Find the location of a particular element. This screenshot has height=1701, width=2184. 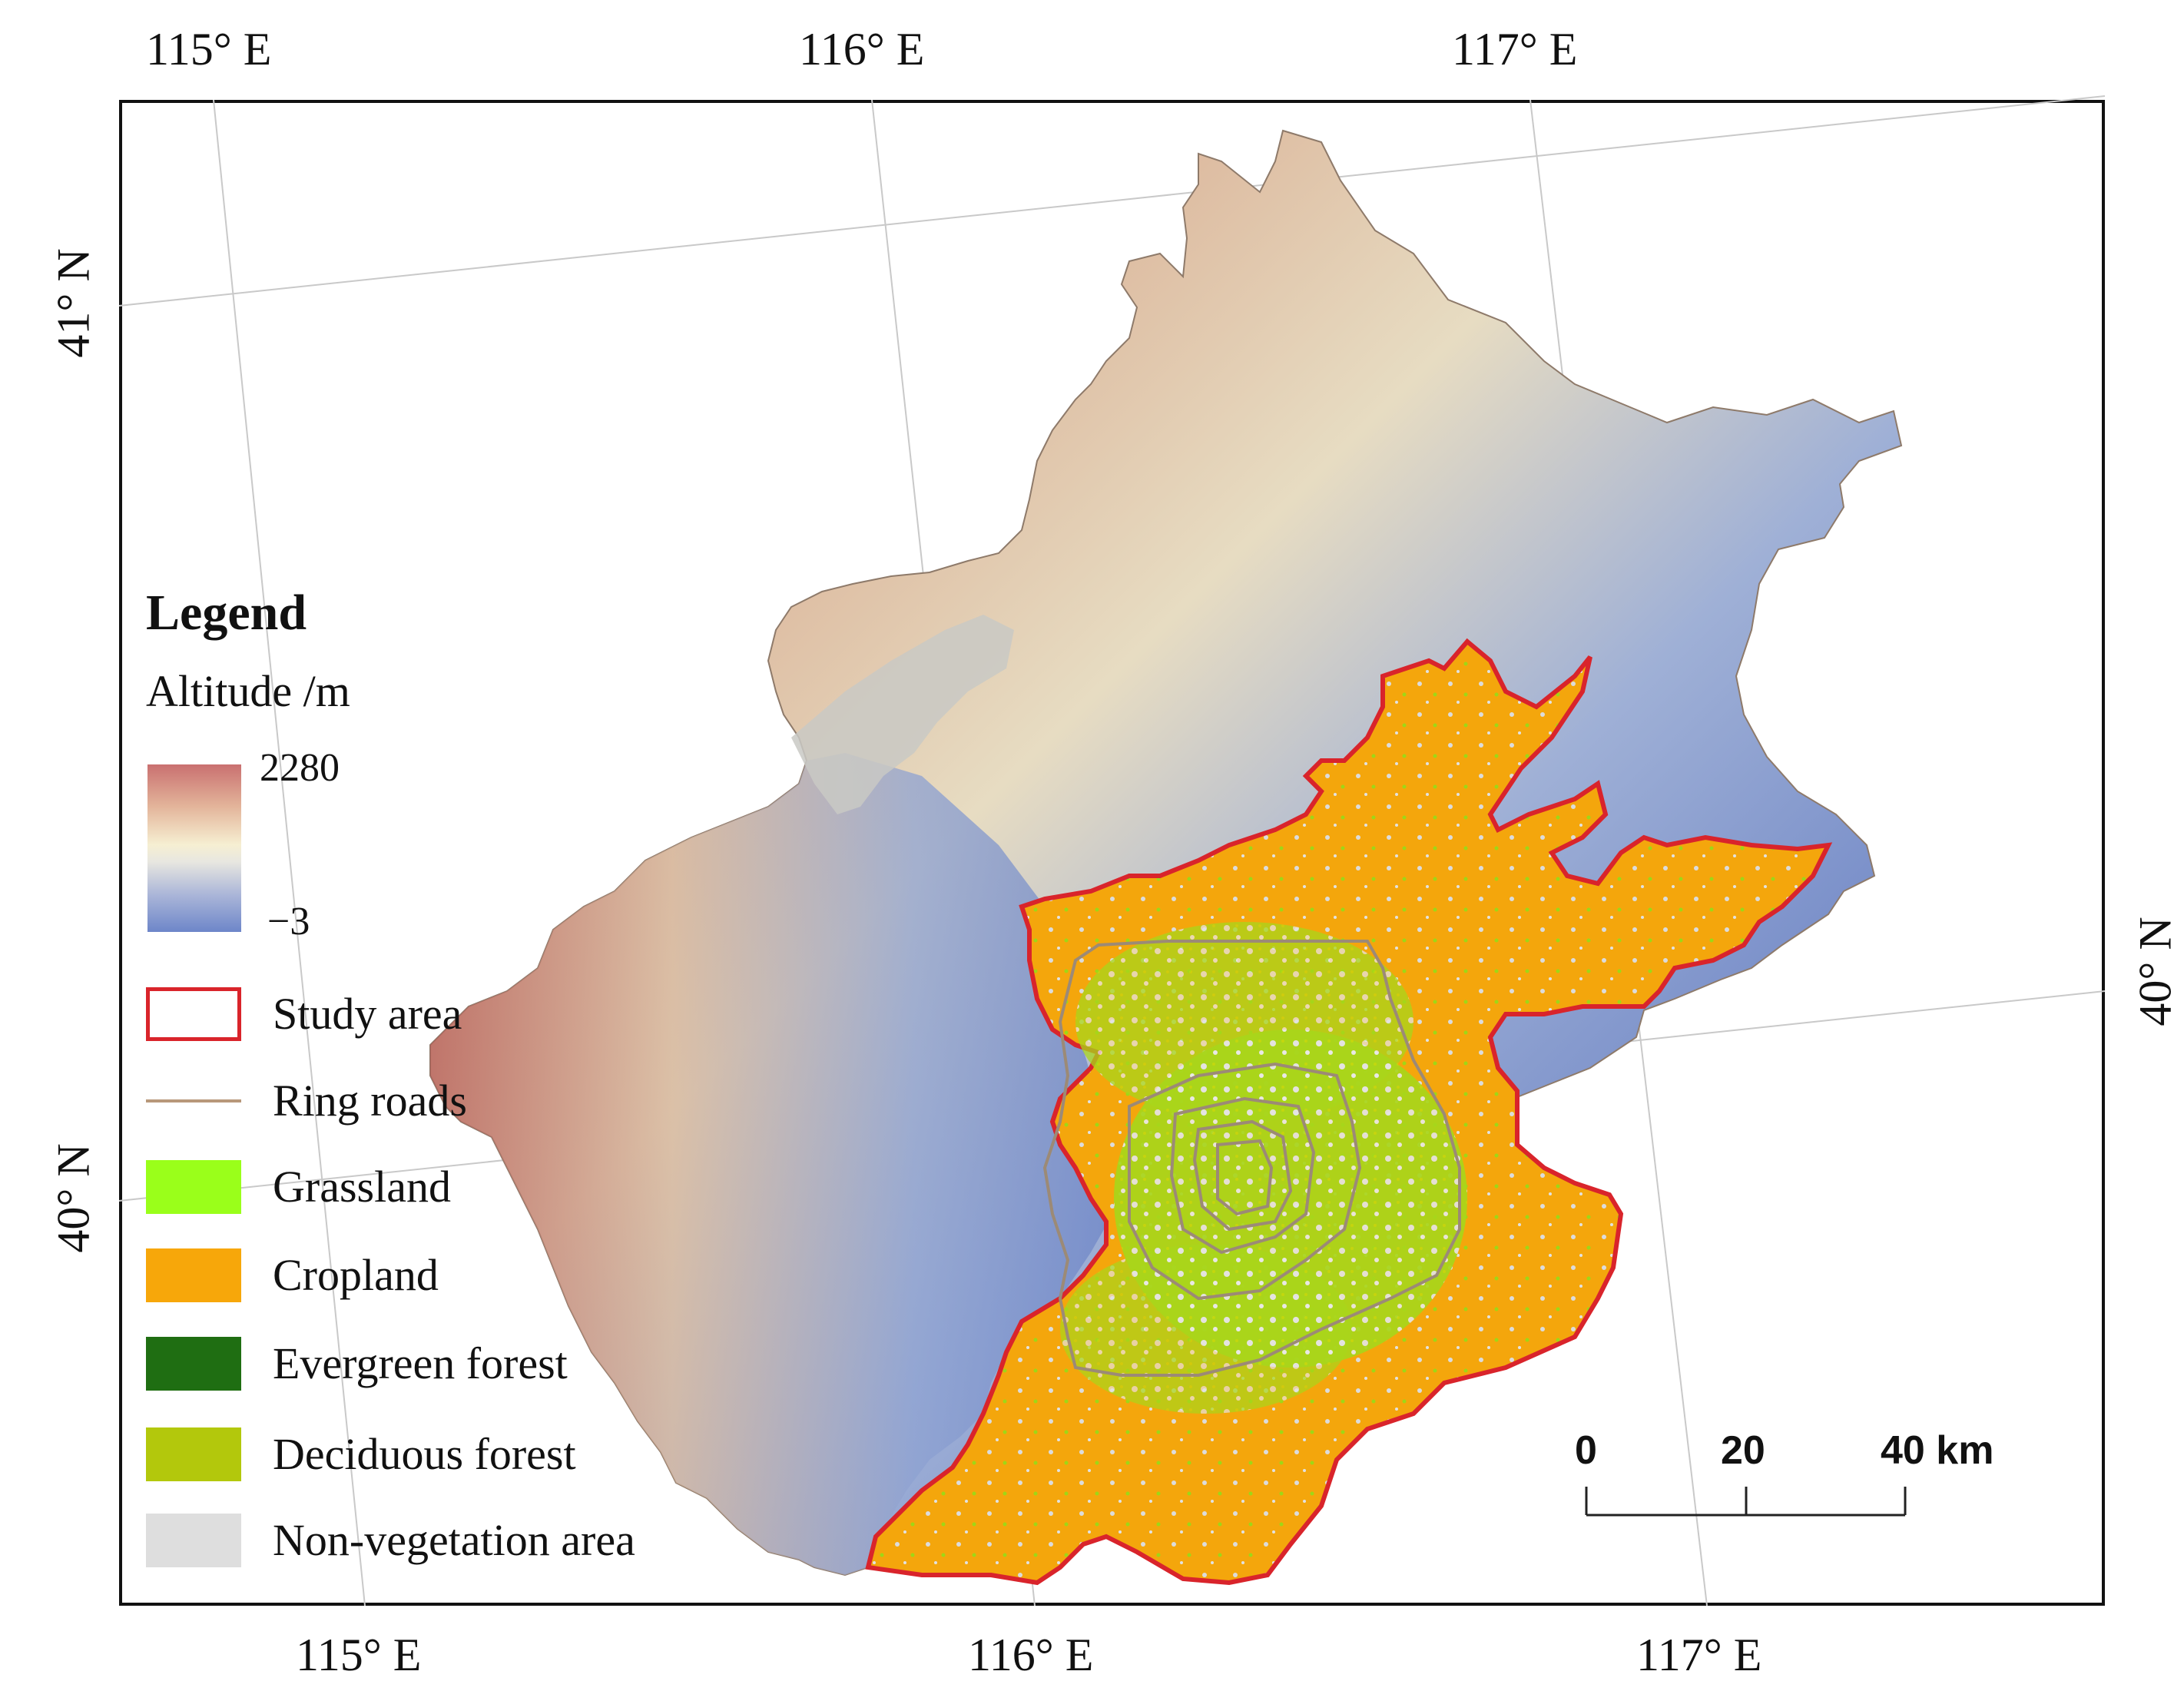

grassland-swatch is located at coordinates (193, 1187).